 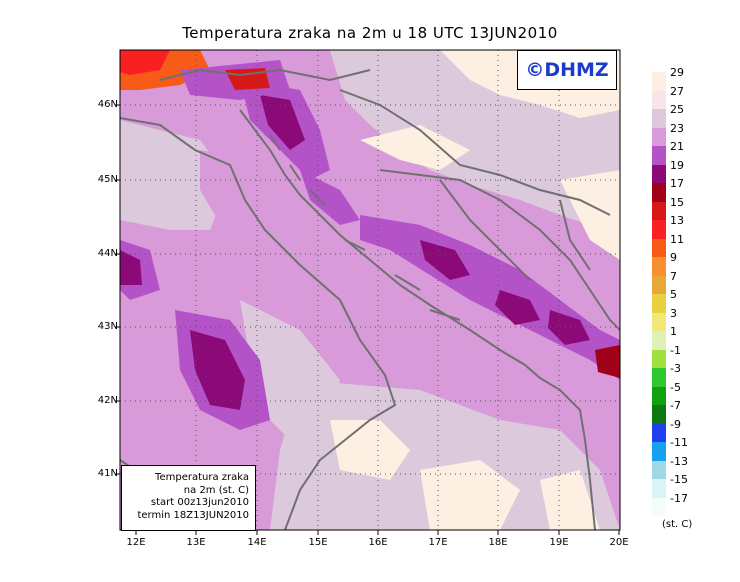 What do you see at coordinates (677, 202) in the screenshot?
I see `legend-label: 15` at bounding box center [677, 202].